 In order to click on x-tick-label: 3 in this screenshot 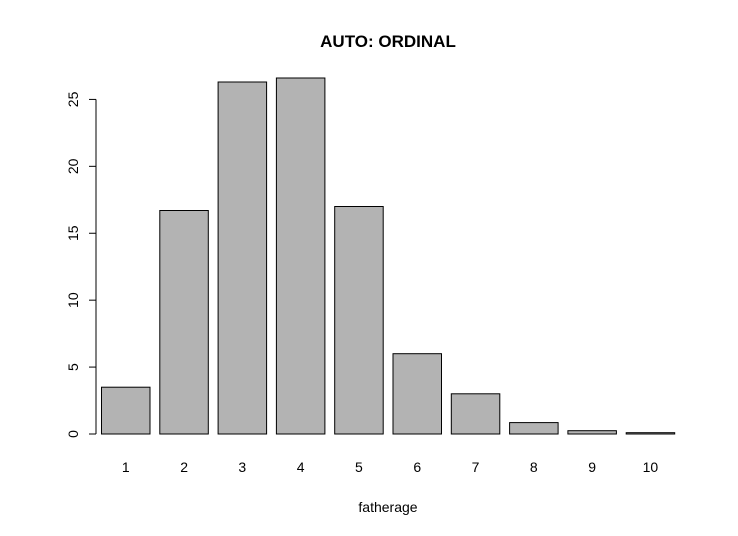, I will do `click(242, 467)`.